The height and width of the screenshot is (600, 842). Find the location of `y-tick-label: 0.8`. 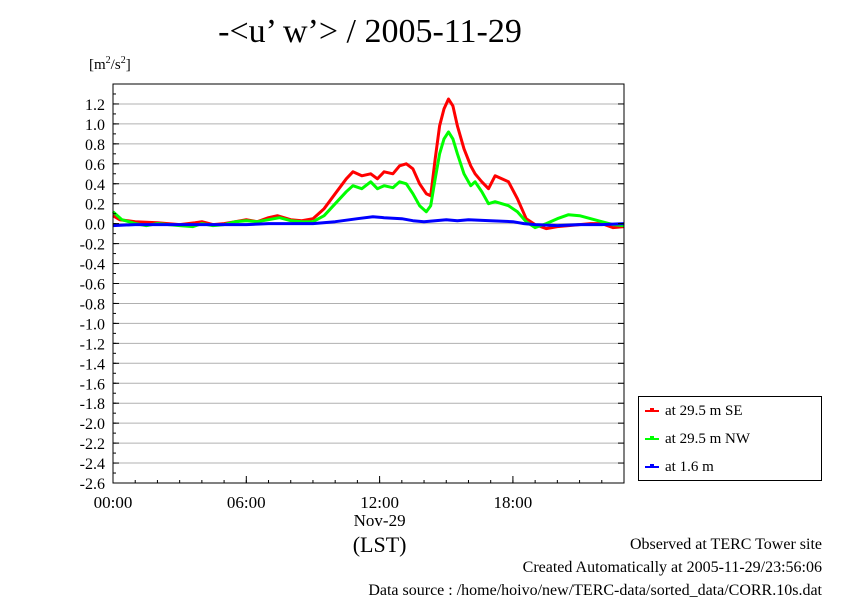

y-tick-label: 0.8 is located at coordinates (95, 145).